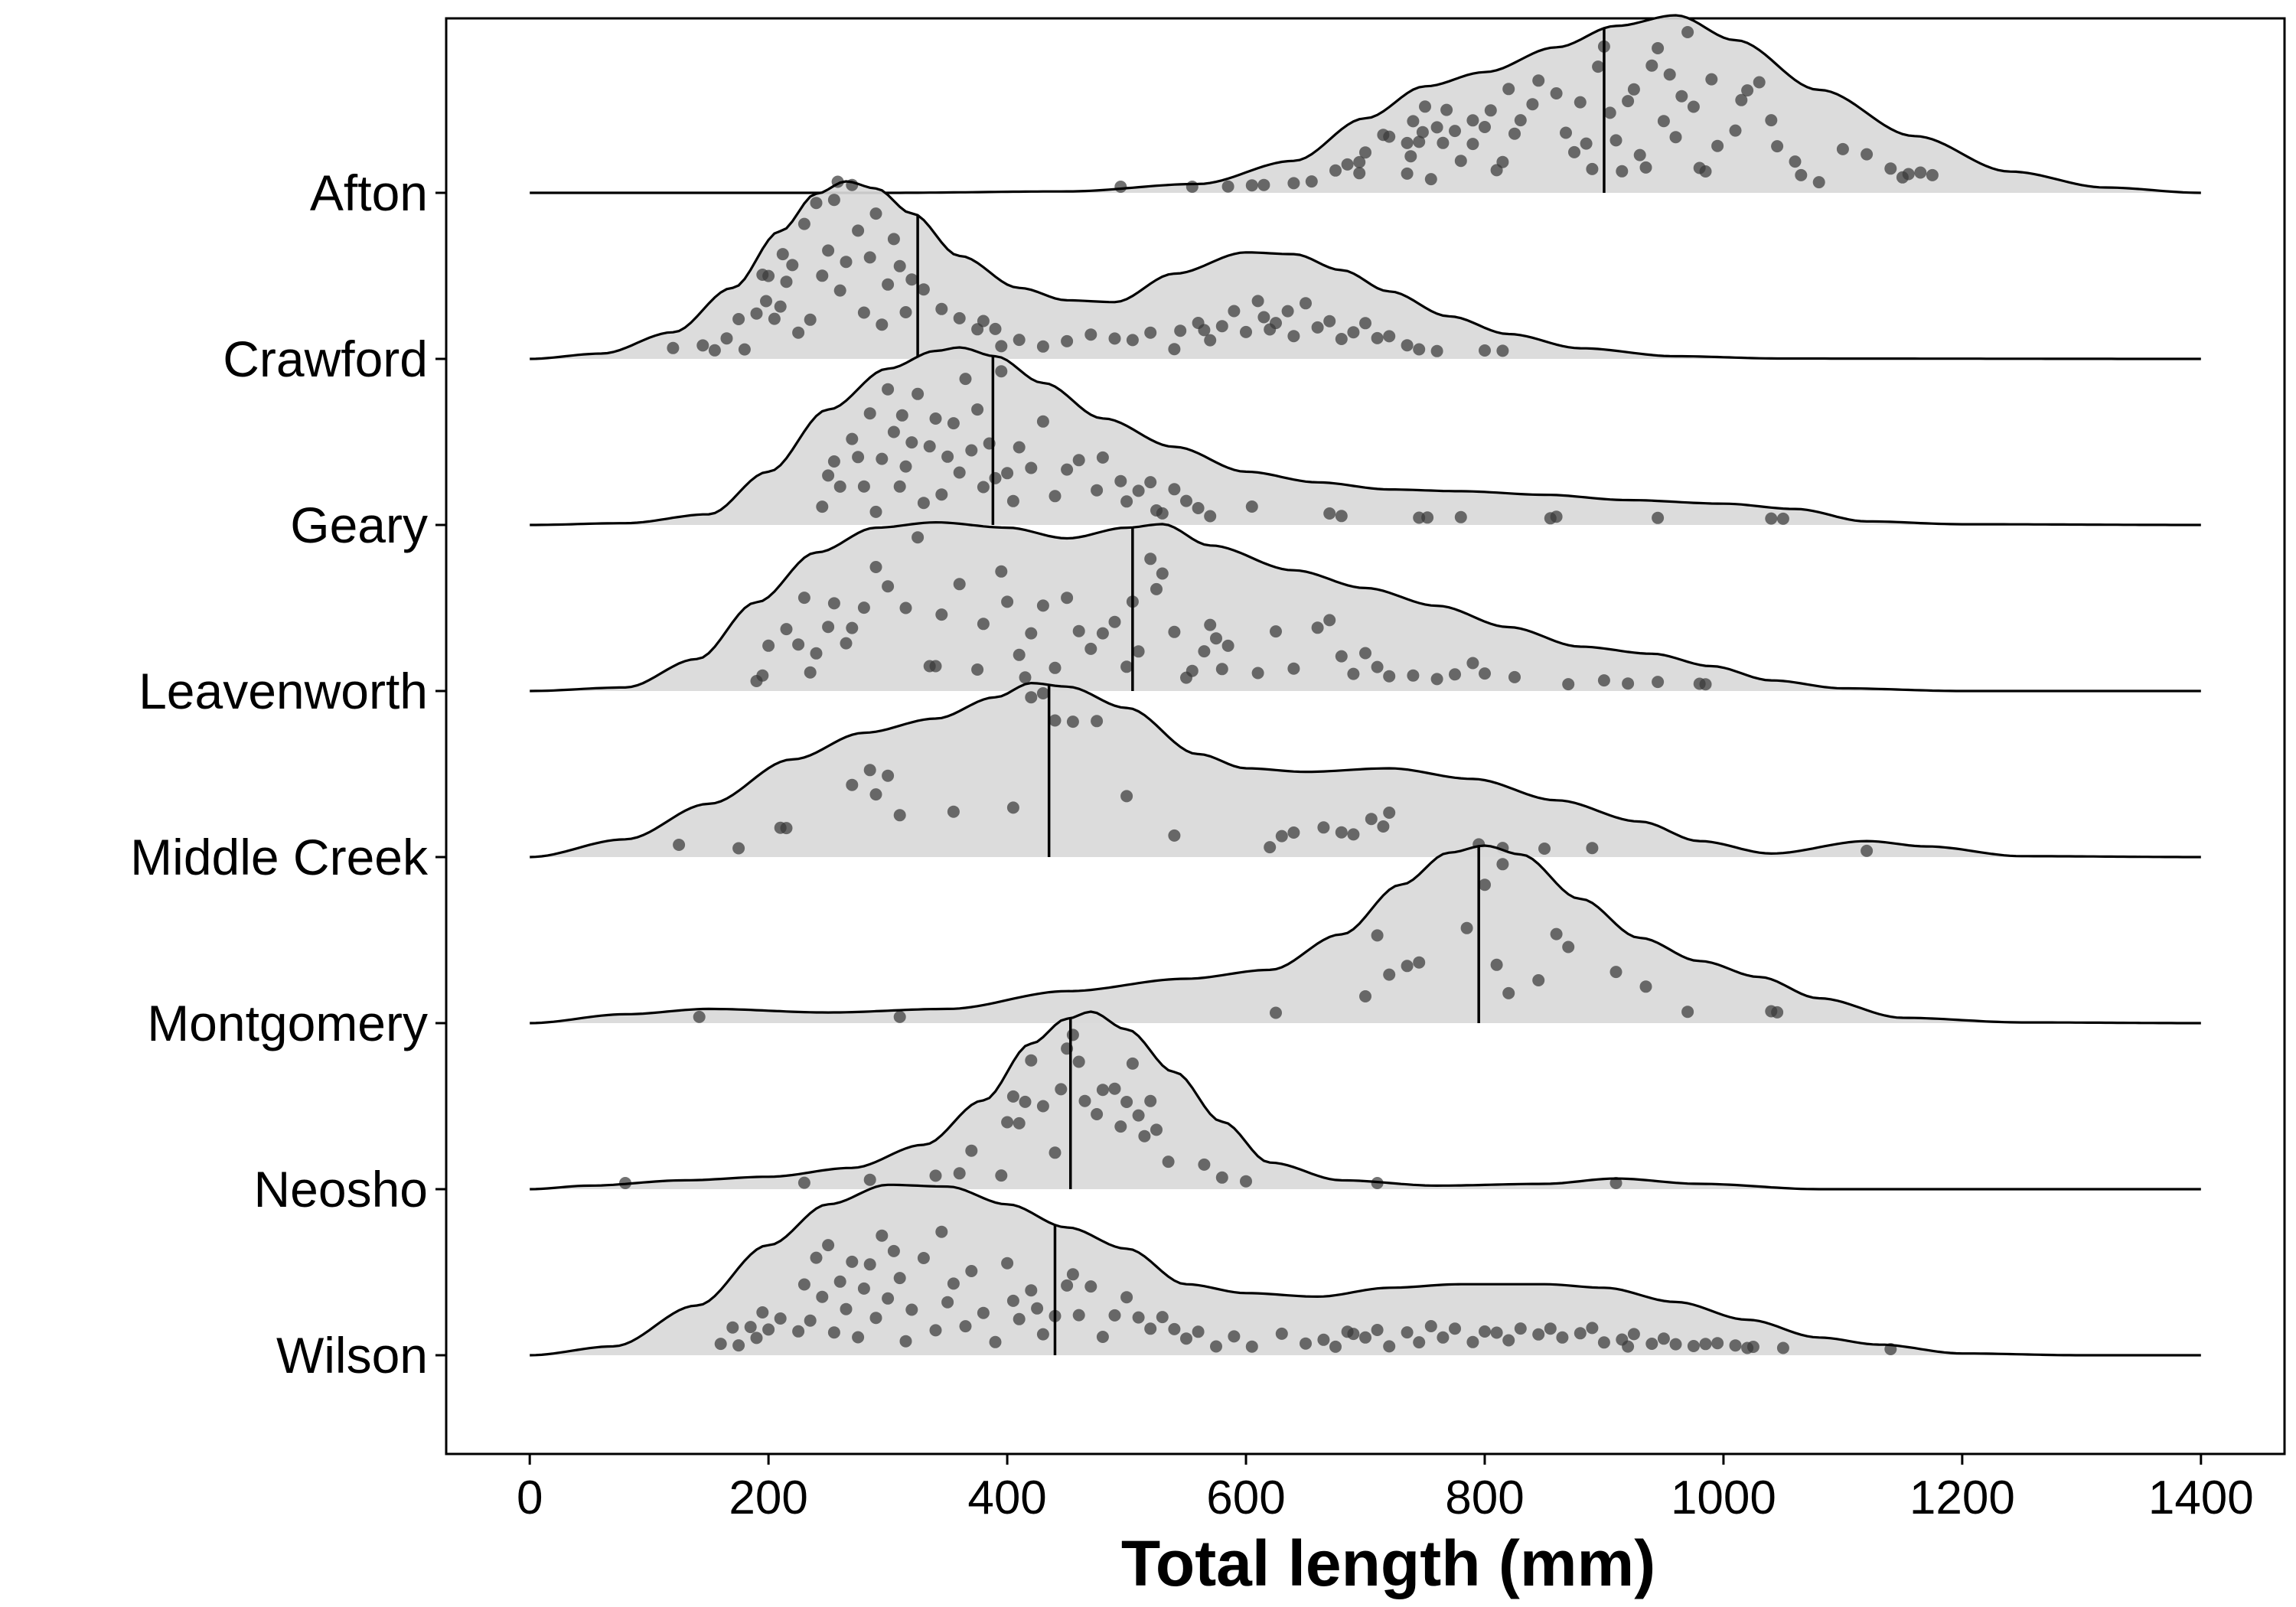 This screenshot has height=1607, width=2296. What do you see at coordinates (1365, 436) in the screenshot?
I see `ridge-geary` at bounding box center [1365, 436].